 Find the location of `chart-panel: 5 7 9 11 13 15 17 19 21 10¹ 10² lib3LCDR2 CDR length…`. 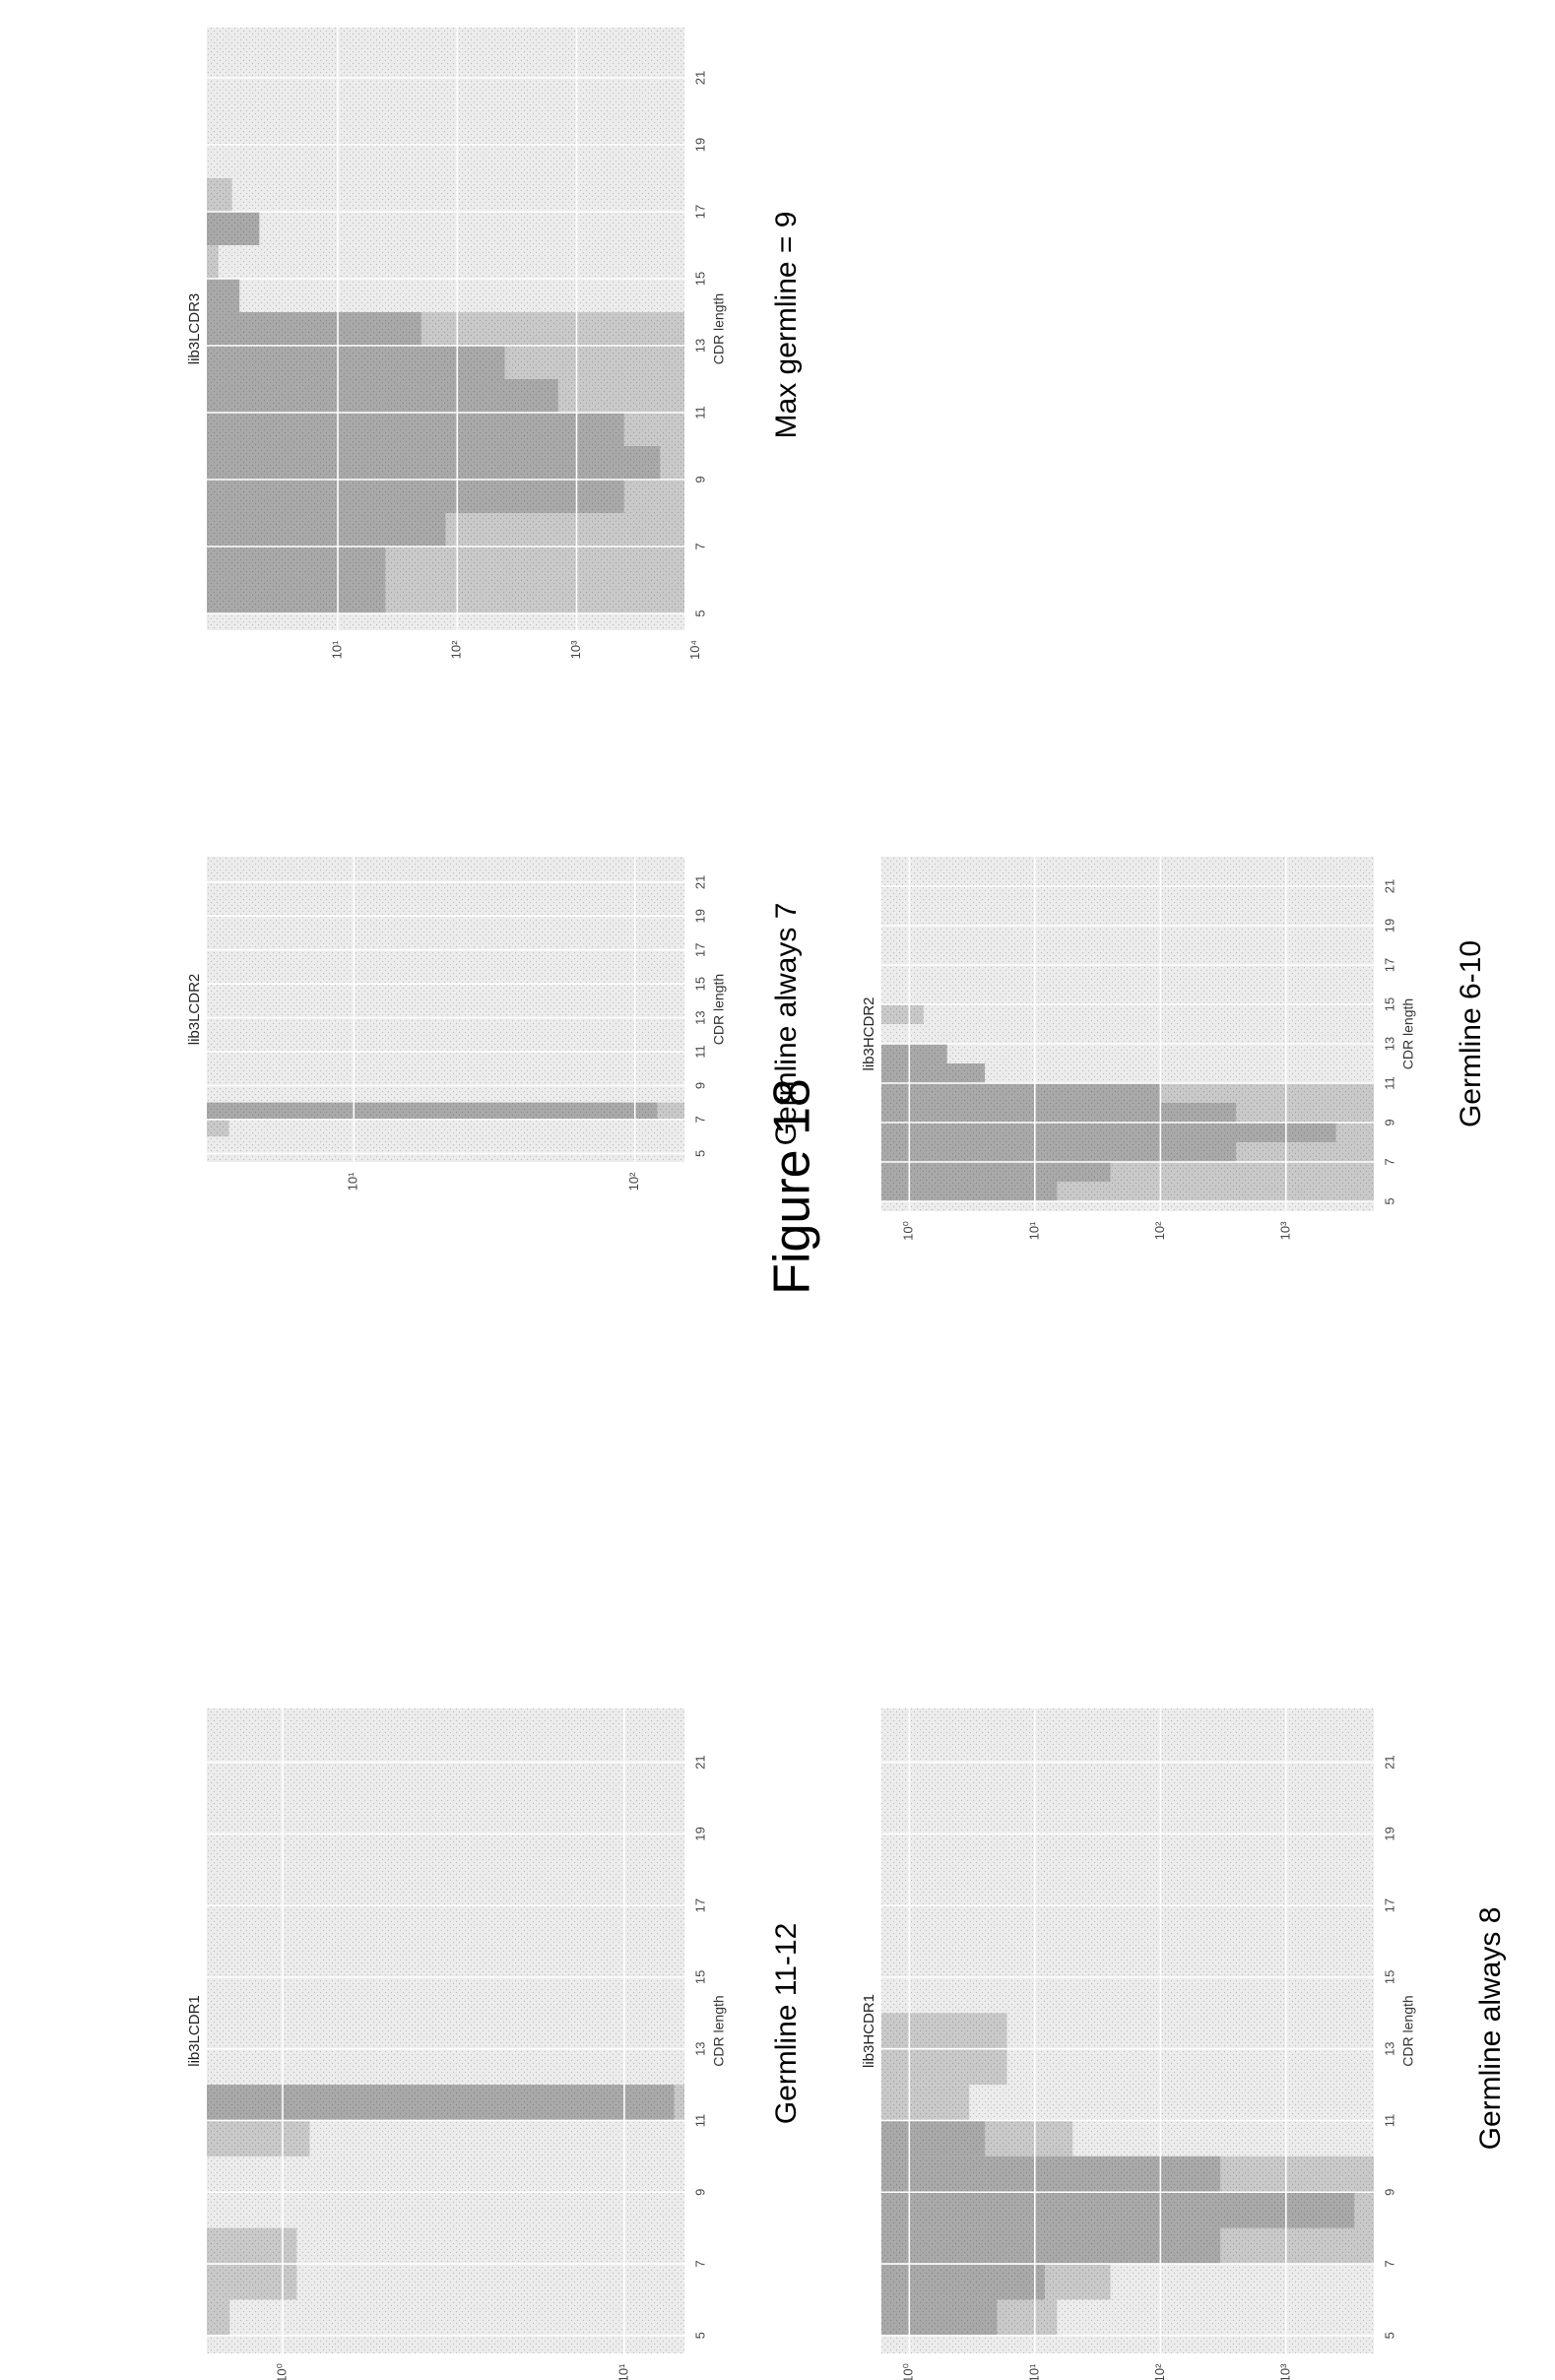

chart-panel: 5 7 9 11 13 15 17 19 21 10¹ 10² lib3LCDR2 CDR length… is located at coordinates (494, 1023).